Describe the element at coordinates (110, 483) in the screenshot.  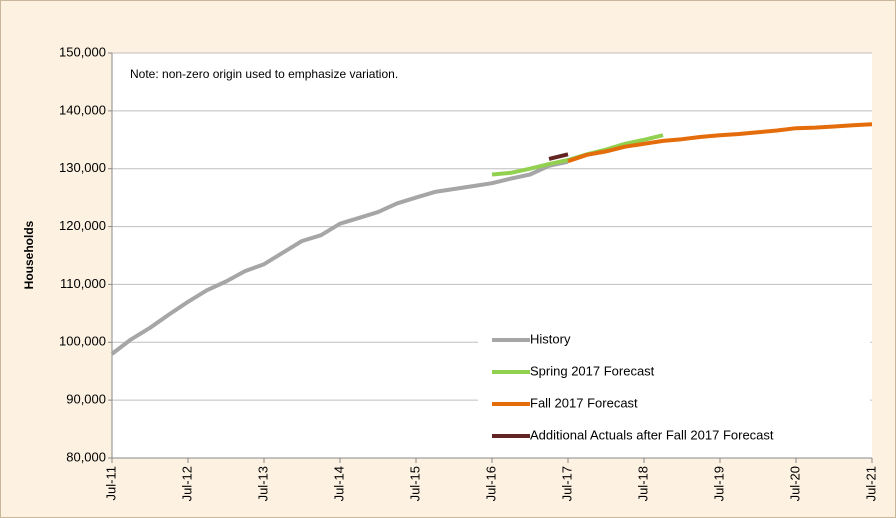
I see `x-tick-label: Jul-11` at that location.